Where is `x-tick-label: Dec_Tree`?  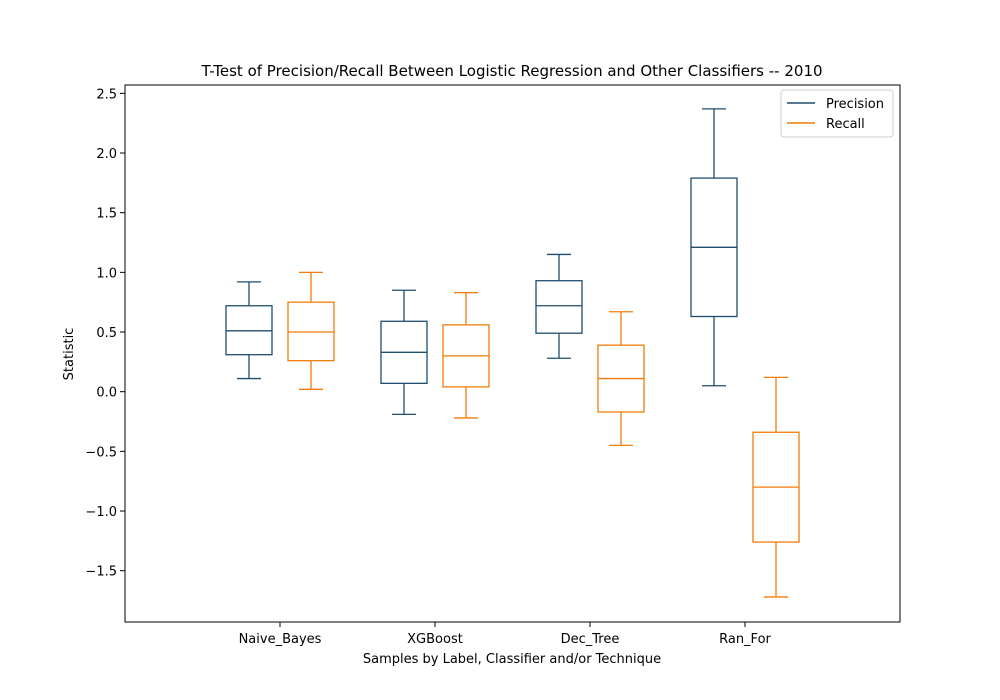
x-tick-label: Dec_Tree is located at coordinates (590, 639).